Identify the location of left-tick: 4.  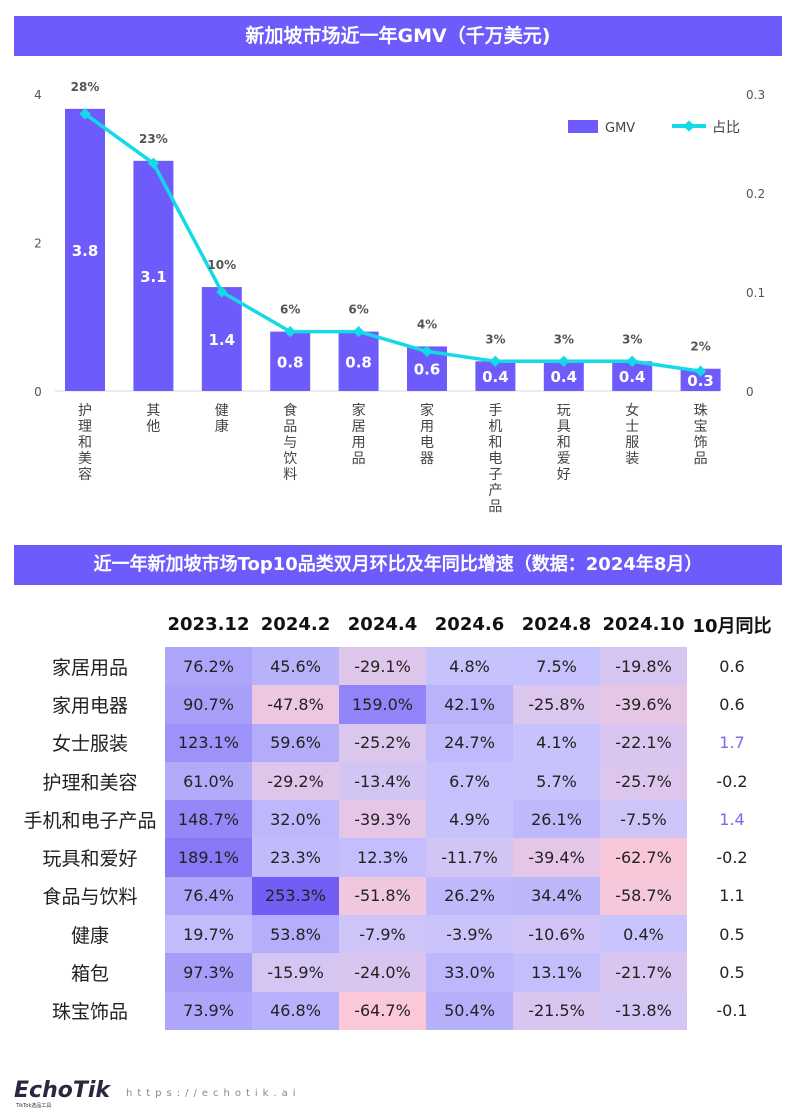
(38, 95).